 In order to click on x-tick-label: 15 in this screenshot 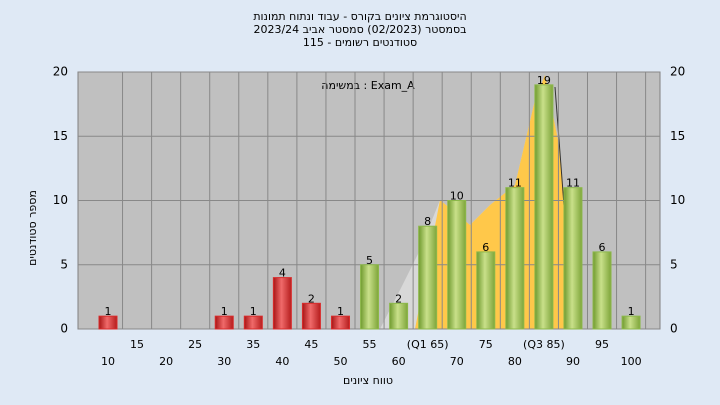, I will do `click(137, 344)`.